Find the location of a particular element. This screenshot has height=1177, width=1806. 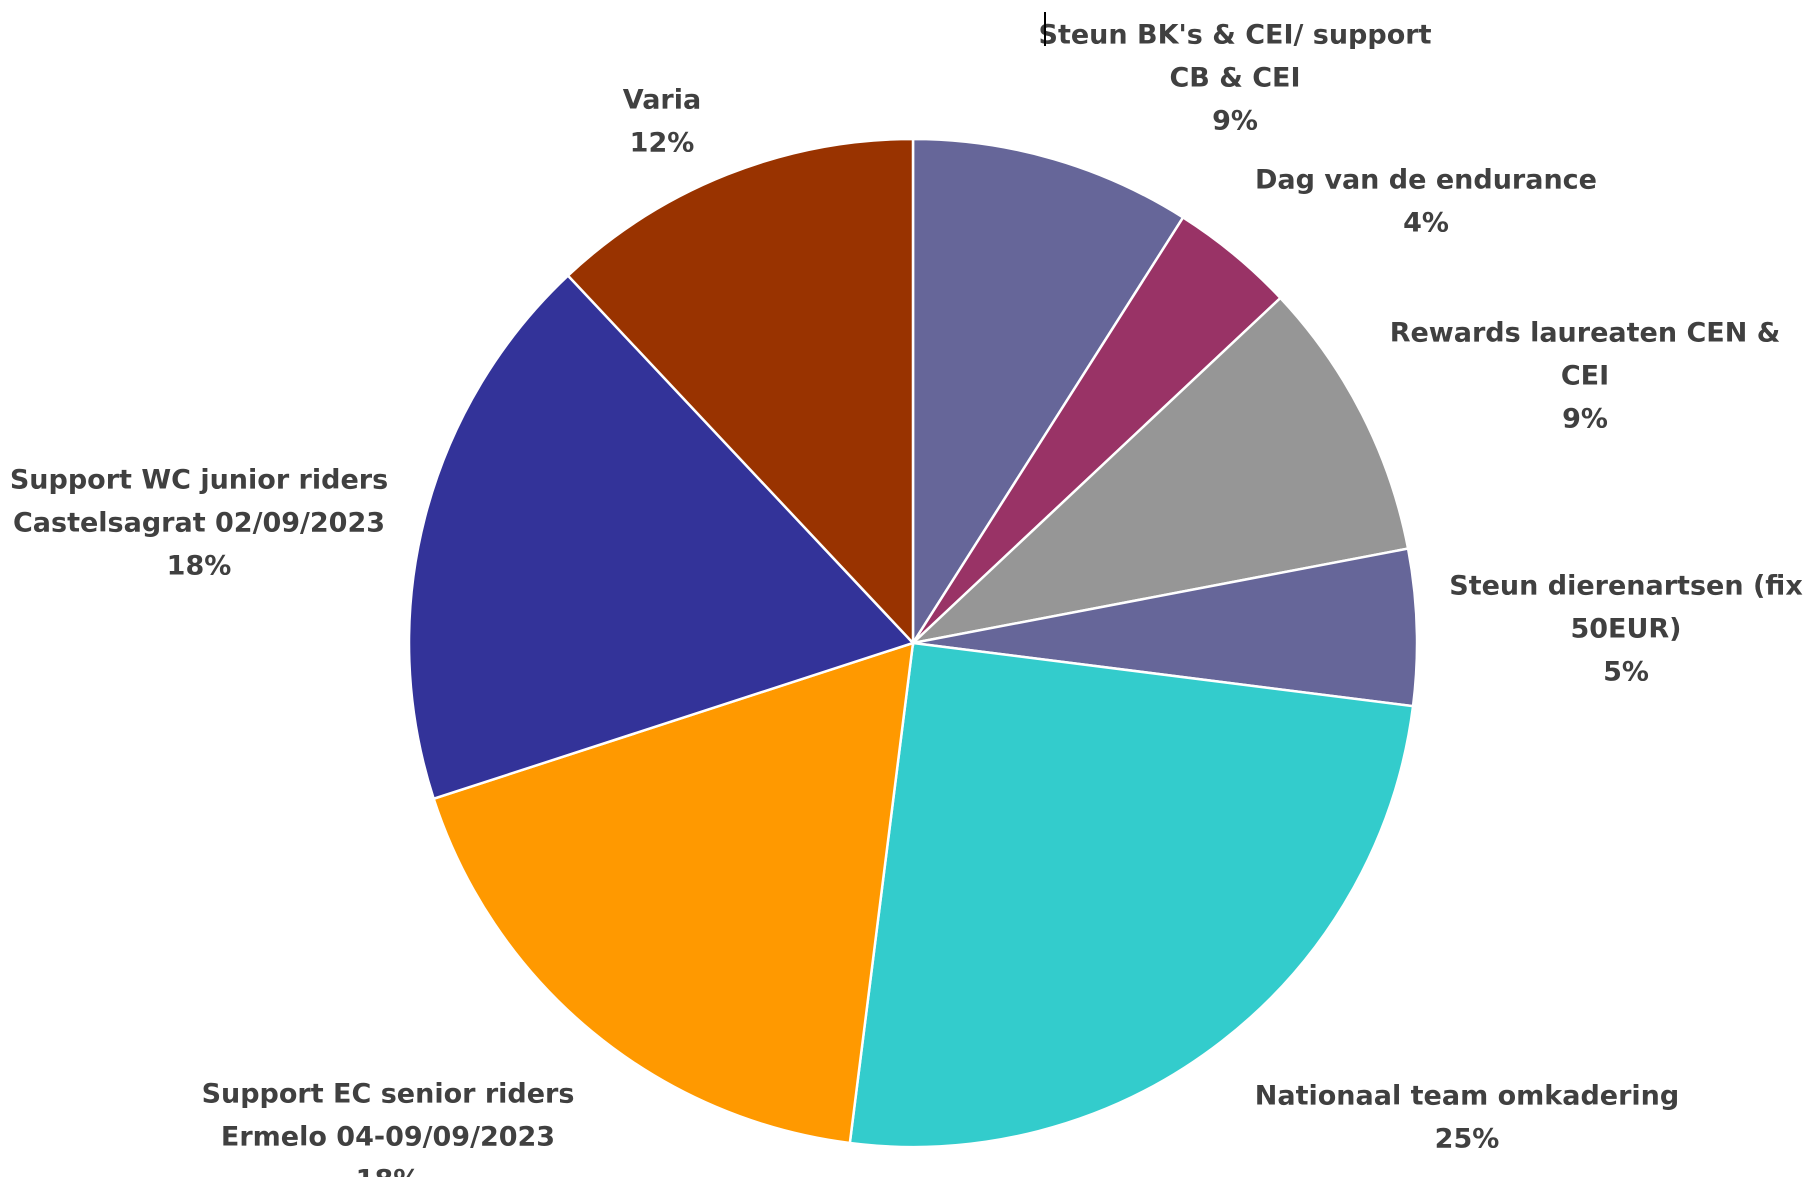

pie-slice-percent-label: 12% is located at coordinates (662, 143).